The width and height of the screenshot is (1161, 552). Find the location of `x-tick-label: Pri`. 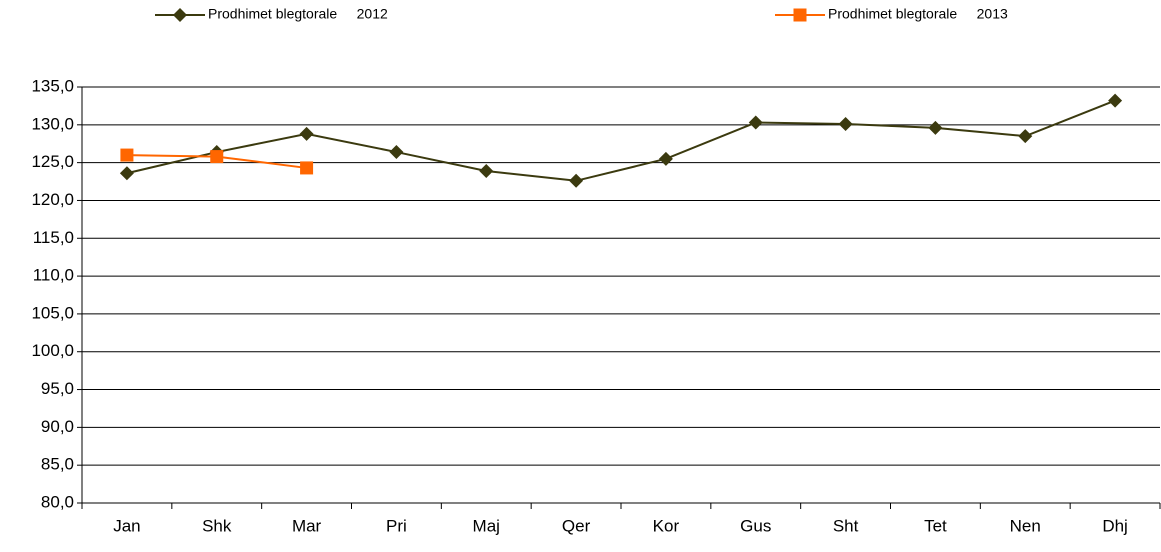

x-tick-label: Pri is located at coordinates (396, 525).